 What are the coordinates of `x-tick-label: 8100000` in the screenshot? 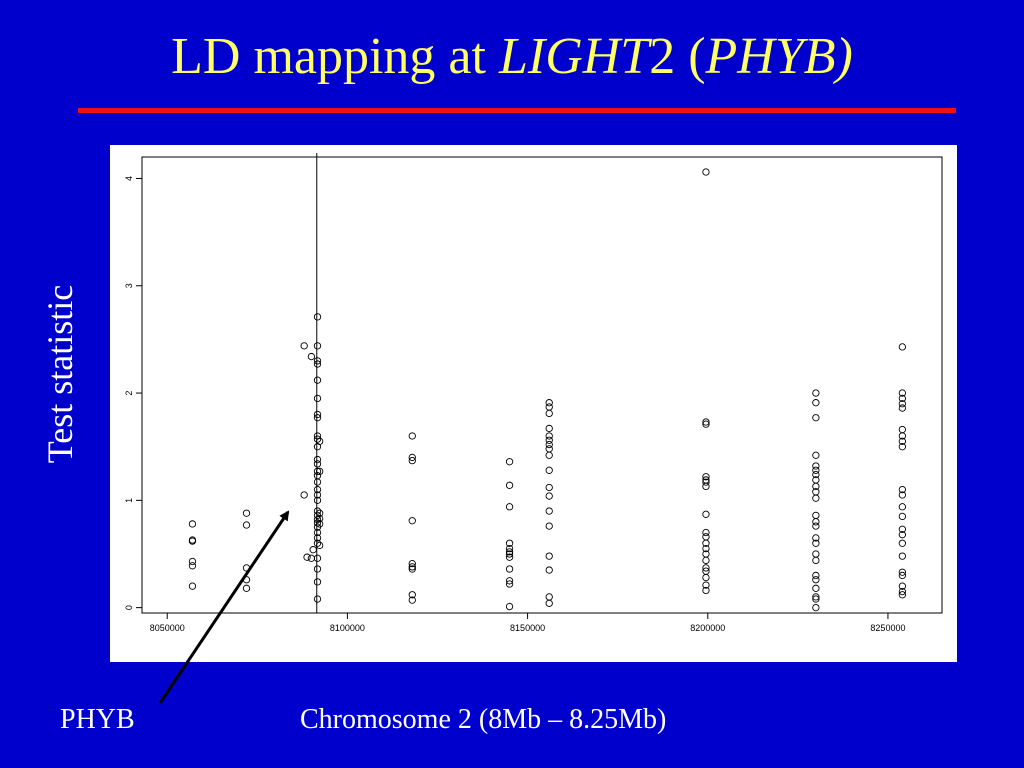 It's located at (347, 628).